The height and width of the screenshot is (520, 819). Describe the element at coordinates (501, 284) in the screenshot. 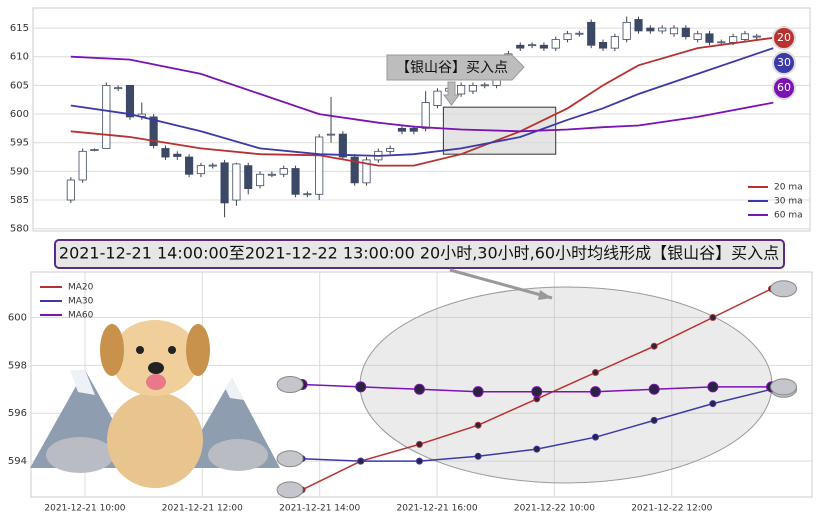

I see `caption-arrow` at that location.